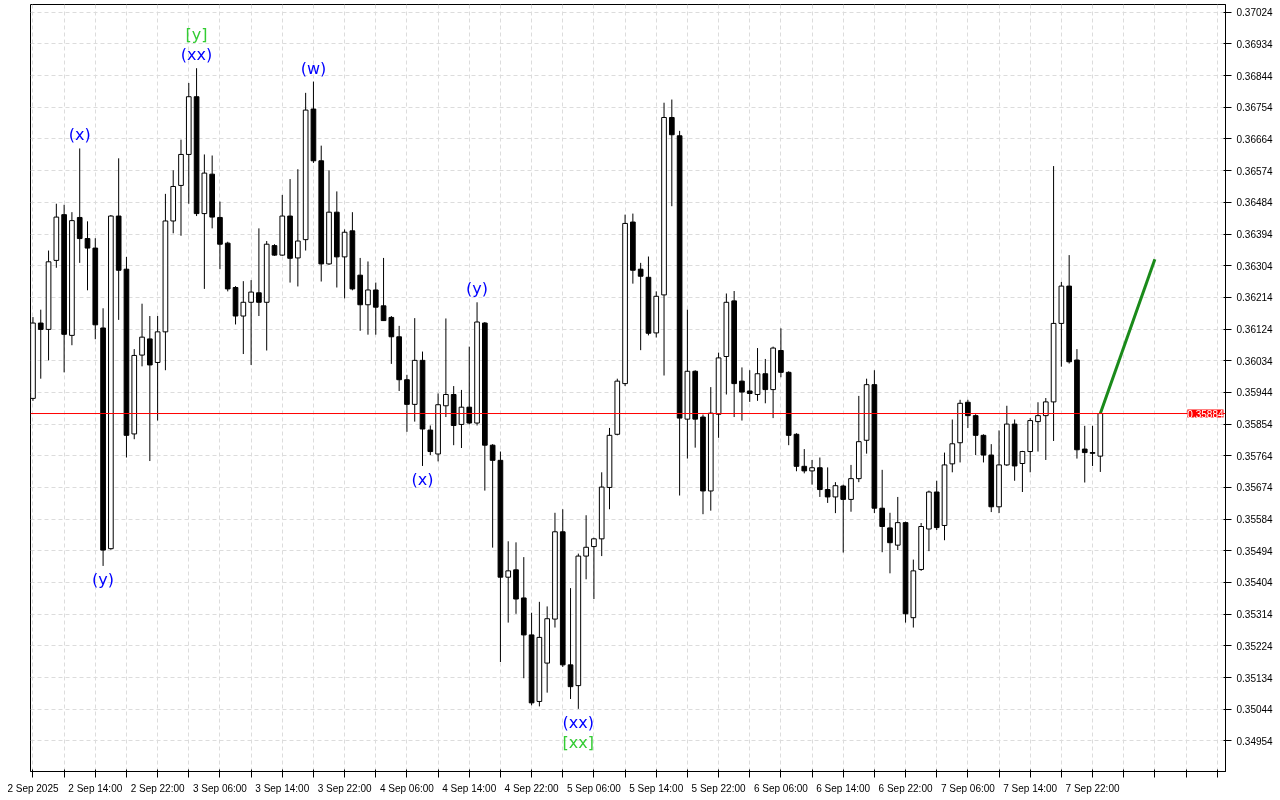 This screenshot has width=1280, height=800. I want to click on x-tick-label: 3 Sep 14:00, so click(282, 788).